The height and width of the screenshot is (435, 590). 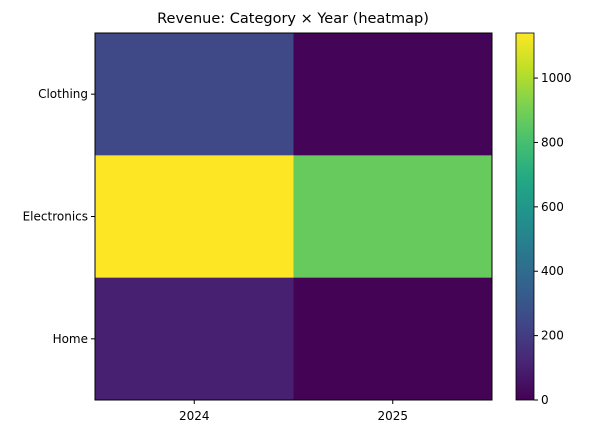 I want to click on colorbar-axis: 0 200 400 600 800 1000, so click(x=553, y=239).